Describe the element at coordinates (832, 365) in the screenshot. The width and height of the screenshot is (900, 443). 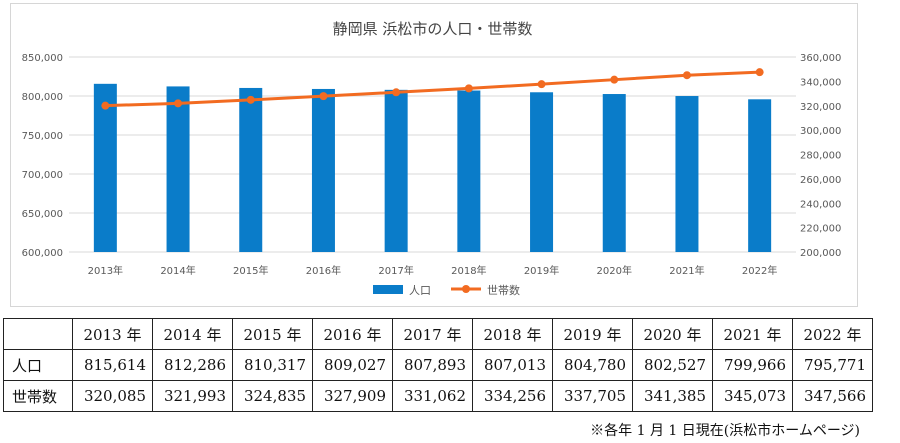
I see `table-cell: 795,771` at that location.